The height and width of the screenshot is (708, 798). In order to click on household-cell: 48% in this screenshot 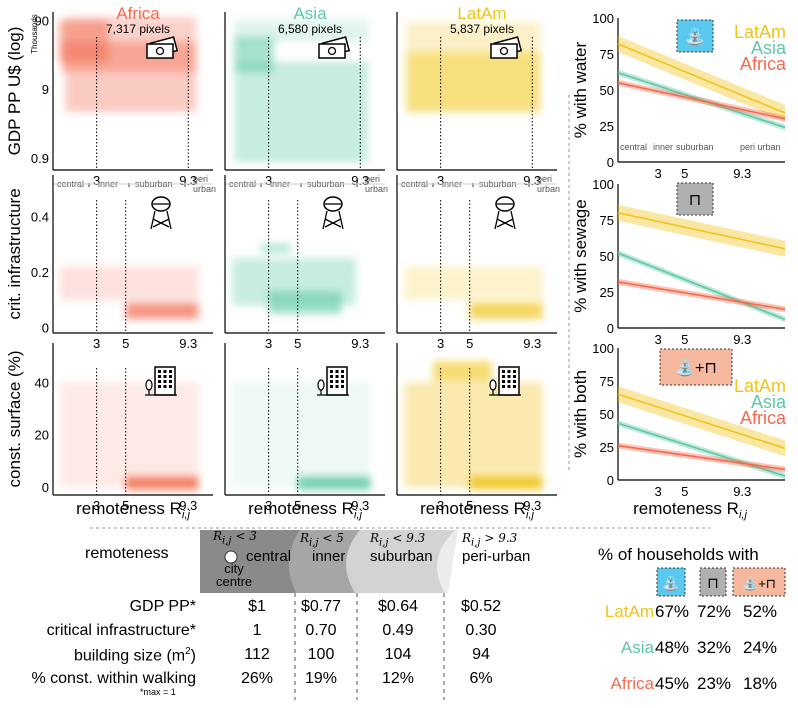, I will do `click(672, 647)`.